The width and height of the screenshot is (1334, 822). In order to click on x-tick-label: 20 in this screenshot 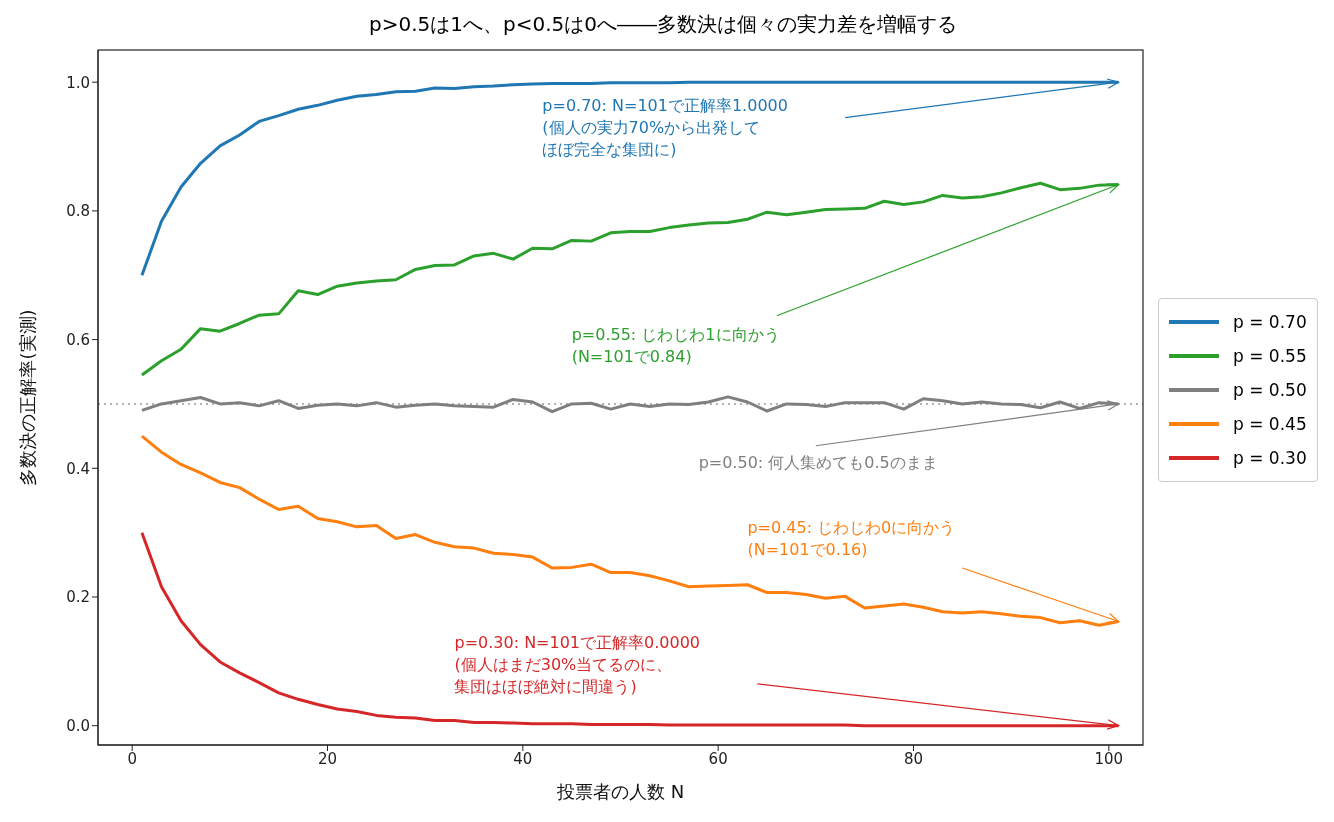, I will do `click(327, 758)`.